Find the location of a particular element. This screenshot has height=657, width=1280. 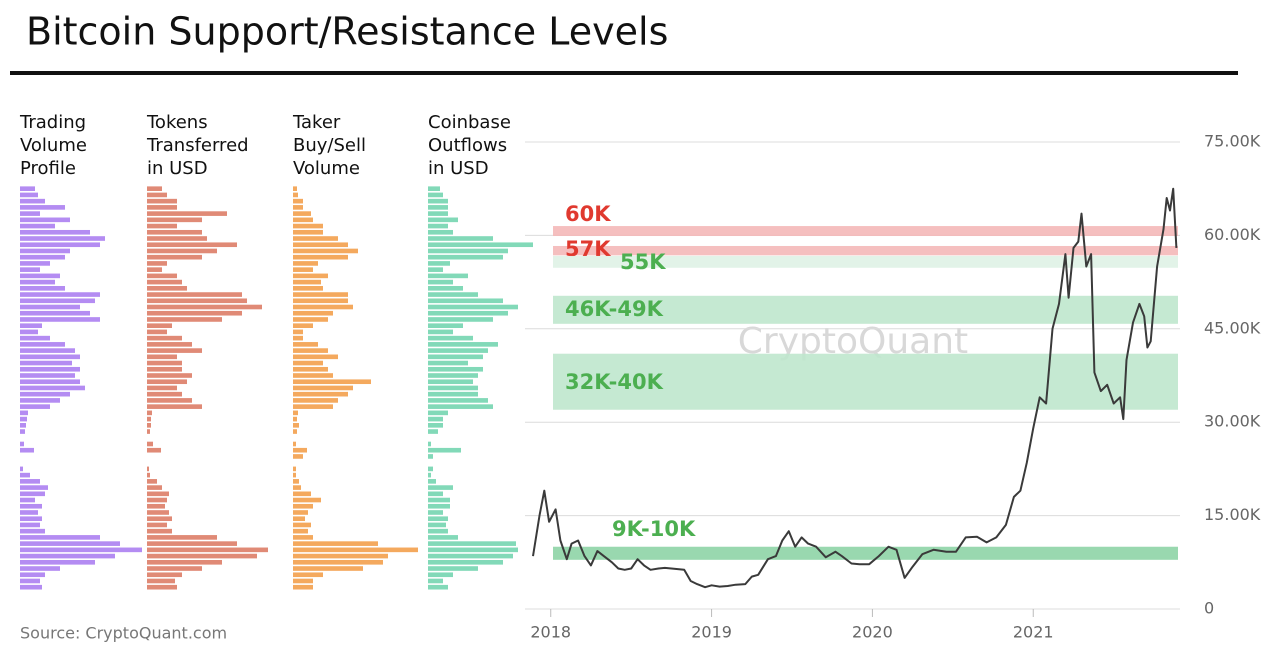

profile-title: Trading is located at coordinates (52, 122).